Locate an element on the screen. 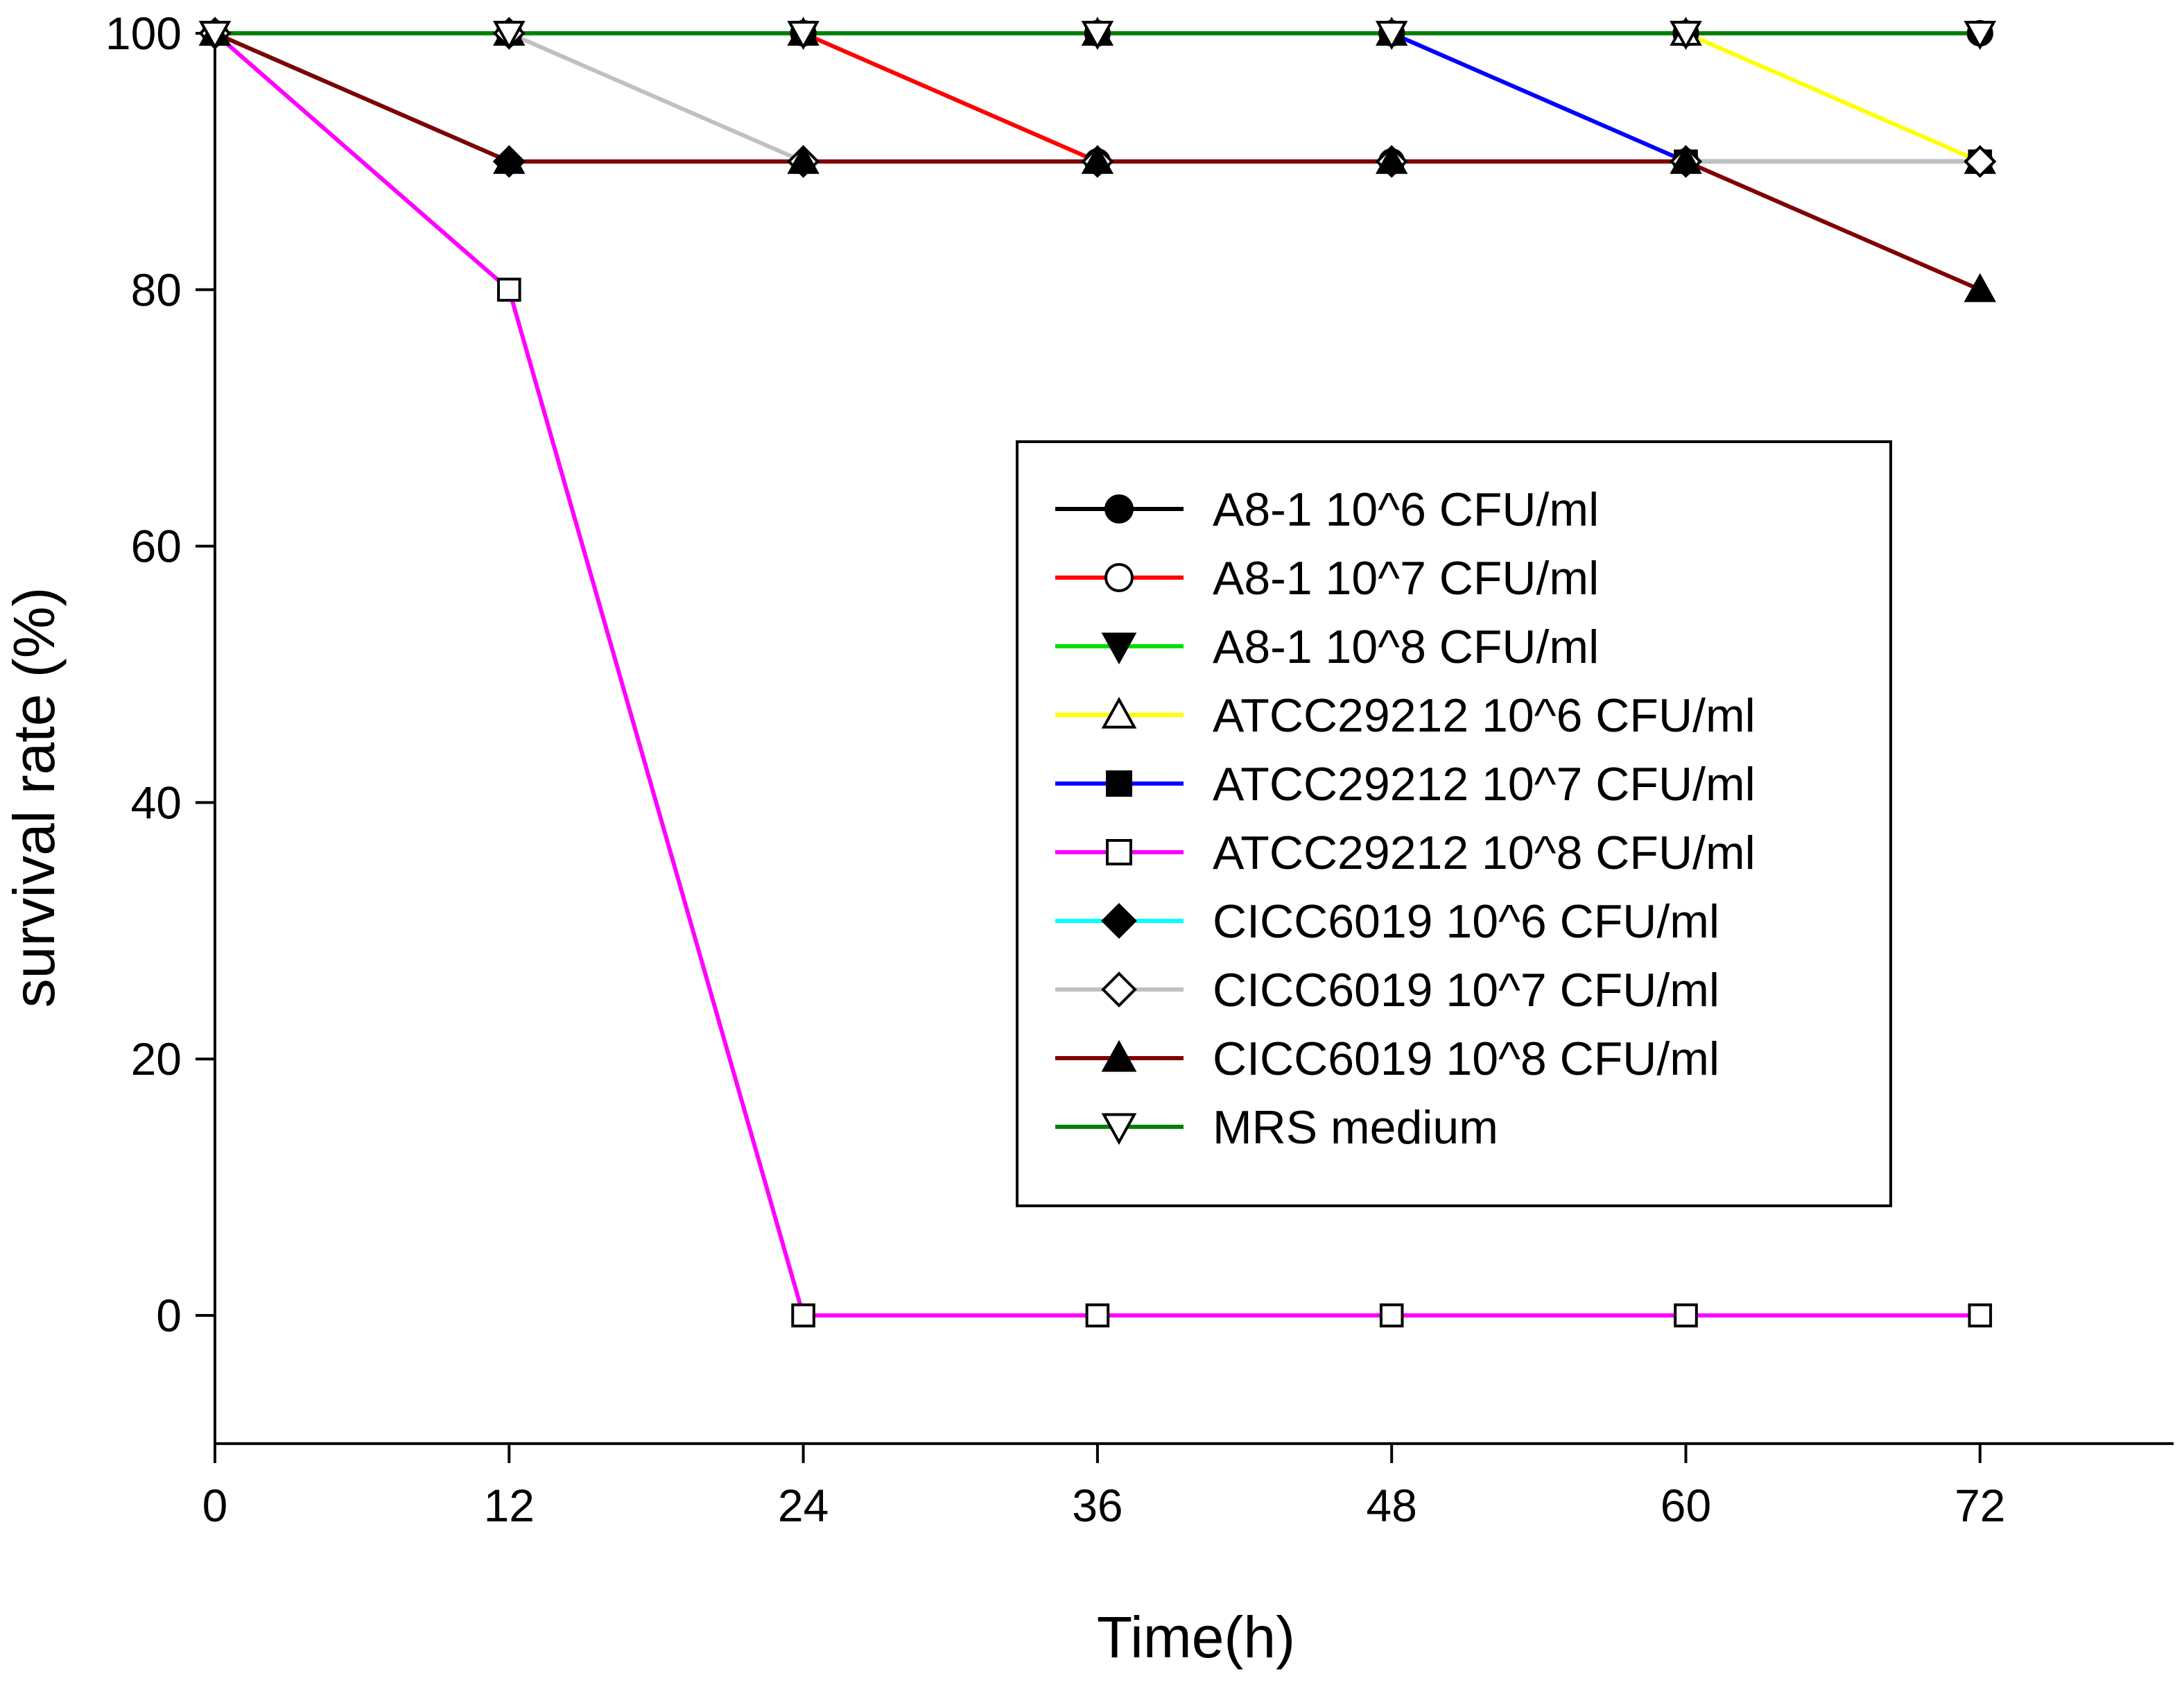 This screenshot has height=1685, width=2184. legend-label: A8-1 10^6 CFU/ml is located at coordinates (1406, 510).